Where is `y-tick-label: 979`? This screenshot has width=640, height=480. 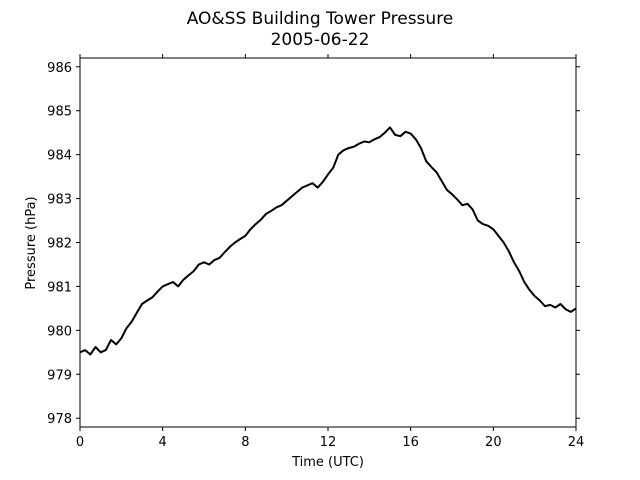
y-tick-label: 979 is located at coordinates (59, 375).